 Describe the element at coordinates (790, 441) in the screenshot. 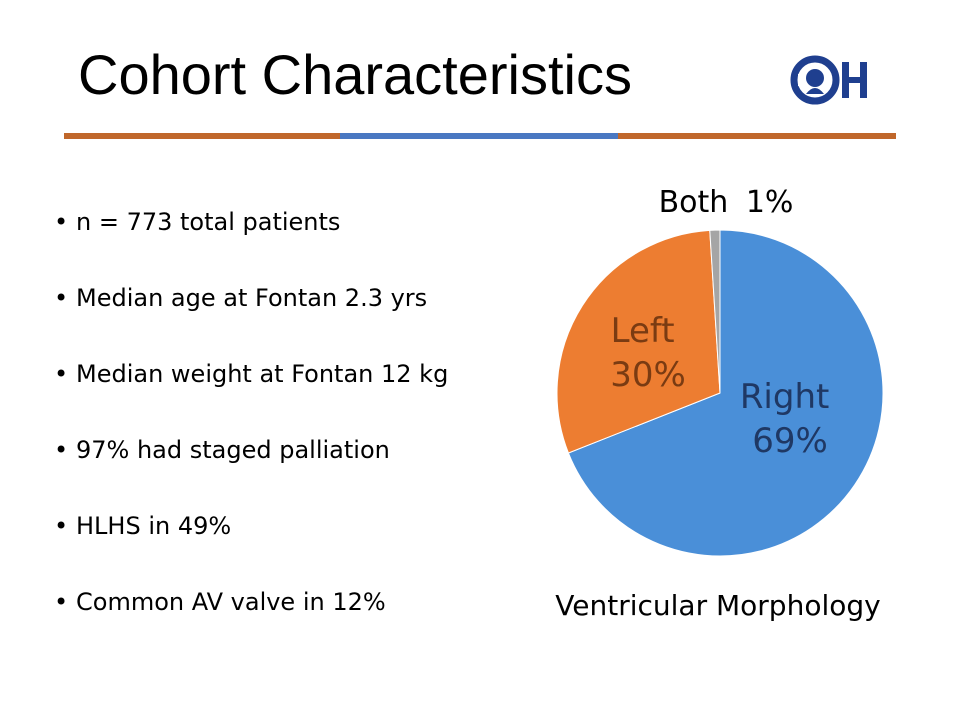

I see `slice-label-right-value: 69%` at that location.